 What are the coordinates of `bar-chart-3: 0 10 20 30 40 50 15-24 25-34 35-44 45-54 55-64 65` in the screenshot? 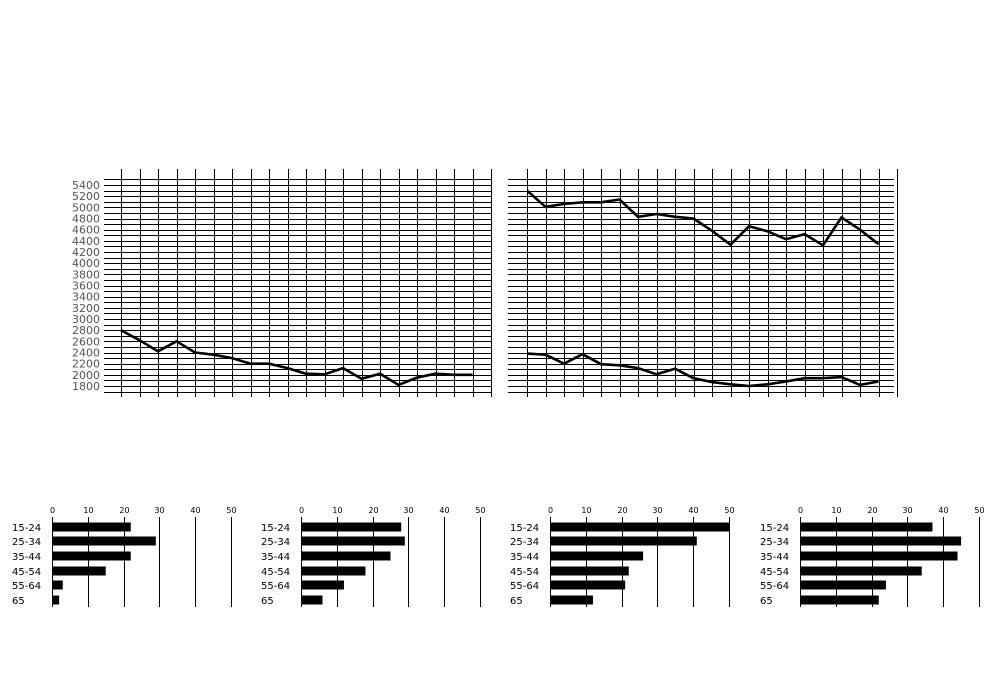 It's located at (622, 556).